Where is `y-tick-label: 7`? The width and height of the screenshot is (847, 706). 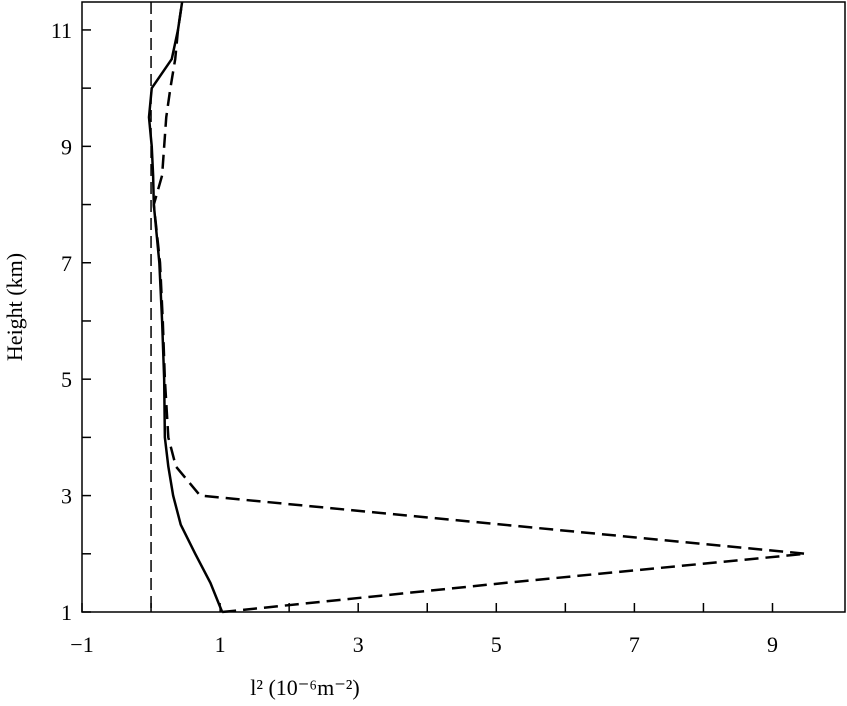
y-tick-label: 7 is located at coordinates (66, 263).